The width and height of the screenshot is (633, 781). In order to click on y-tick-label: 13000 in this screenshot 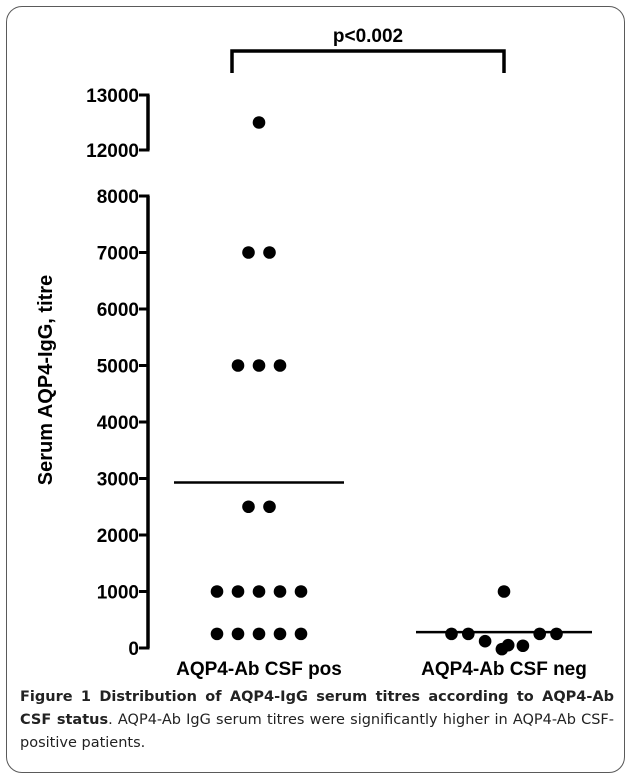, I will do `click(112, 96)`.